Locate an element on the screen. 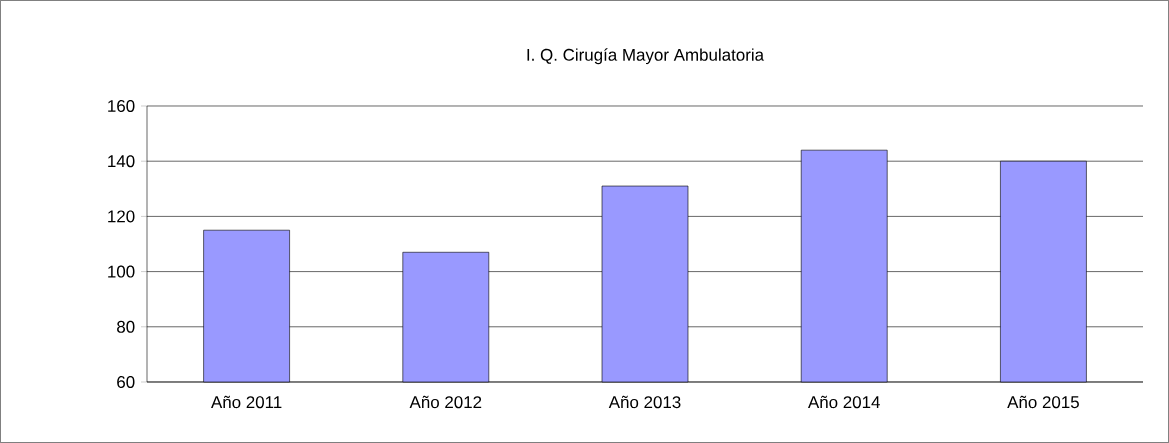 The height and width of the screenshot is (443, 1169). x-tick-label: Año 2011 is located at coordinates (246, 402).